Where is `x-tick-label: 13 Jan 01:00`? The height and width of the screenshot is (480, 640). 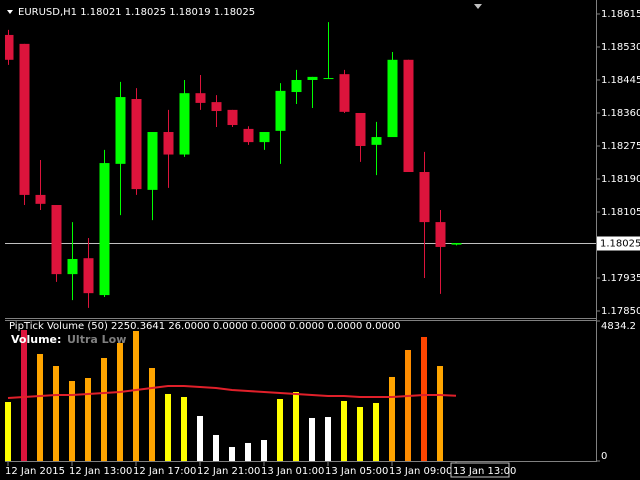 x-tick-label: 13 Jan 01:00 is located at coordinates (292, 471).